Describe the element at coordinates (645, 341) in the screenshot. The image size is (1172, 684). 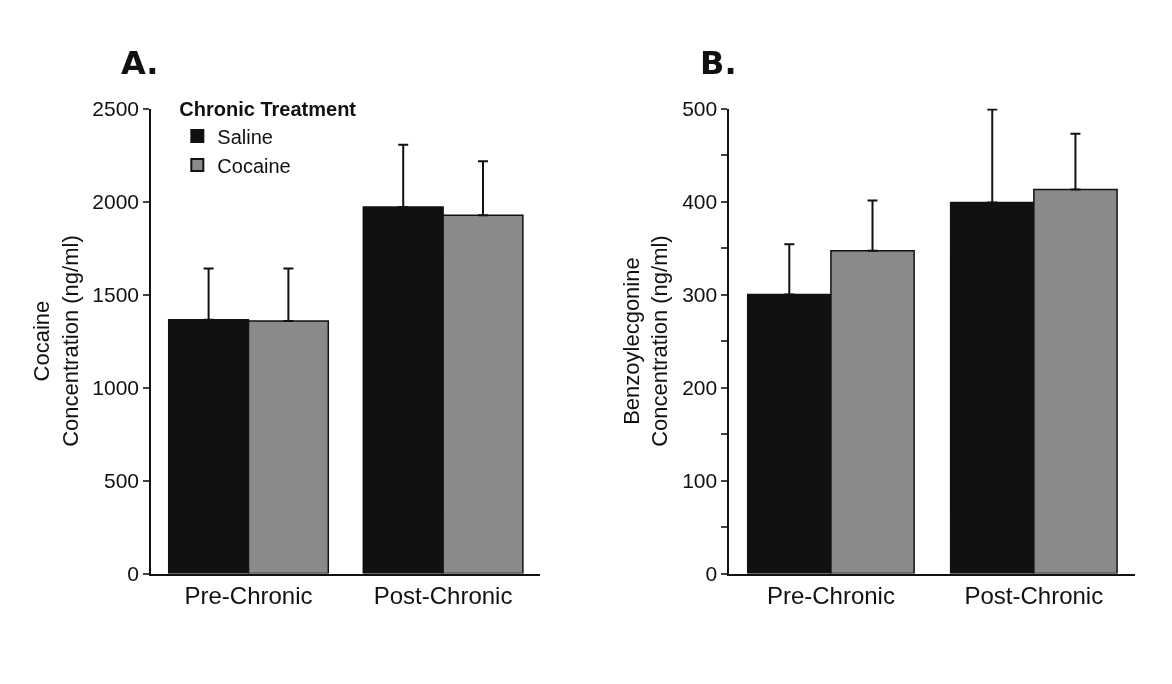
I see `y-axis-title: Benzoylecgonine Concentration (ng/ml)` at that location.